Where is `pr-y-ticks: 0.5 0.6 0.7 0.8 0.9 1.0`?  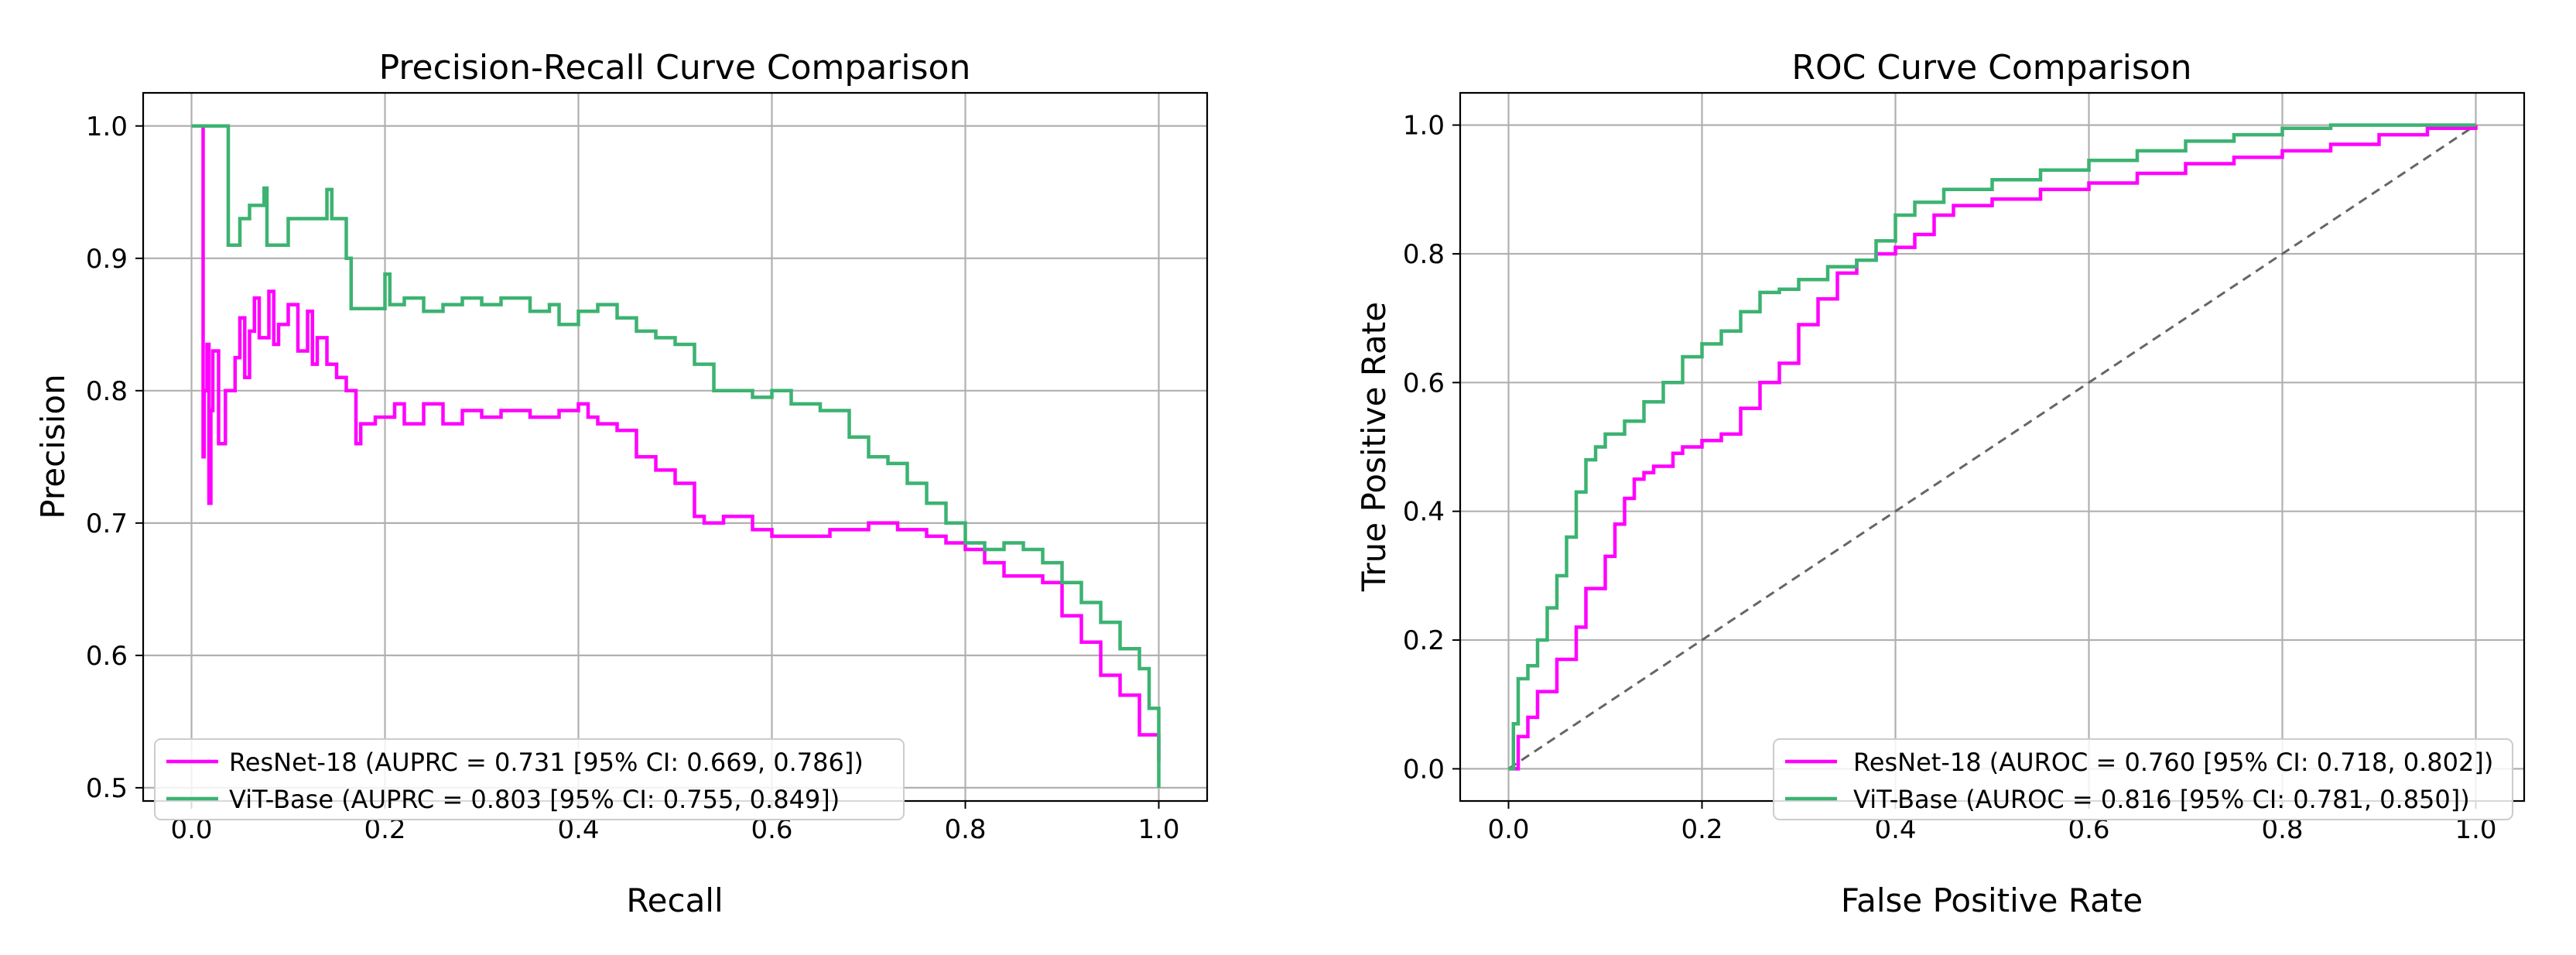
pr-y-ticks: 0.5 0.6 0.7 0.8 0.9 1.0 is located at coordinates (115, 457).